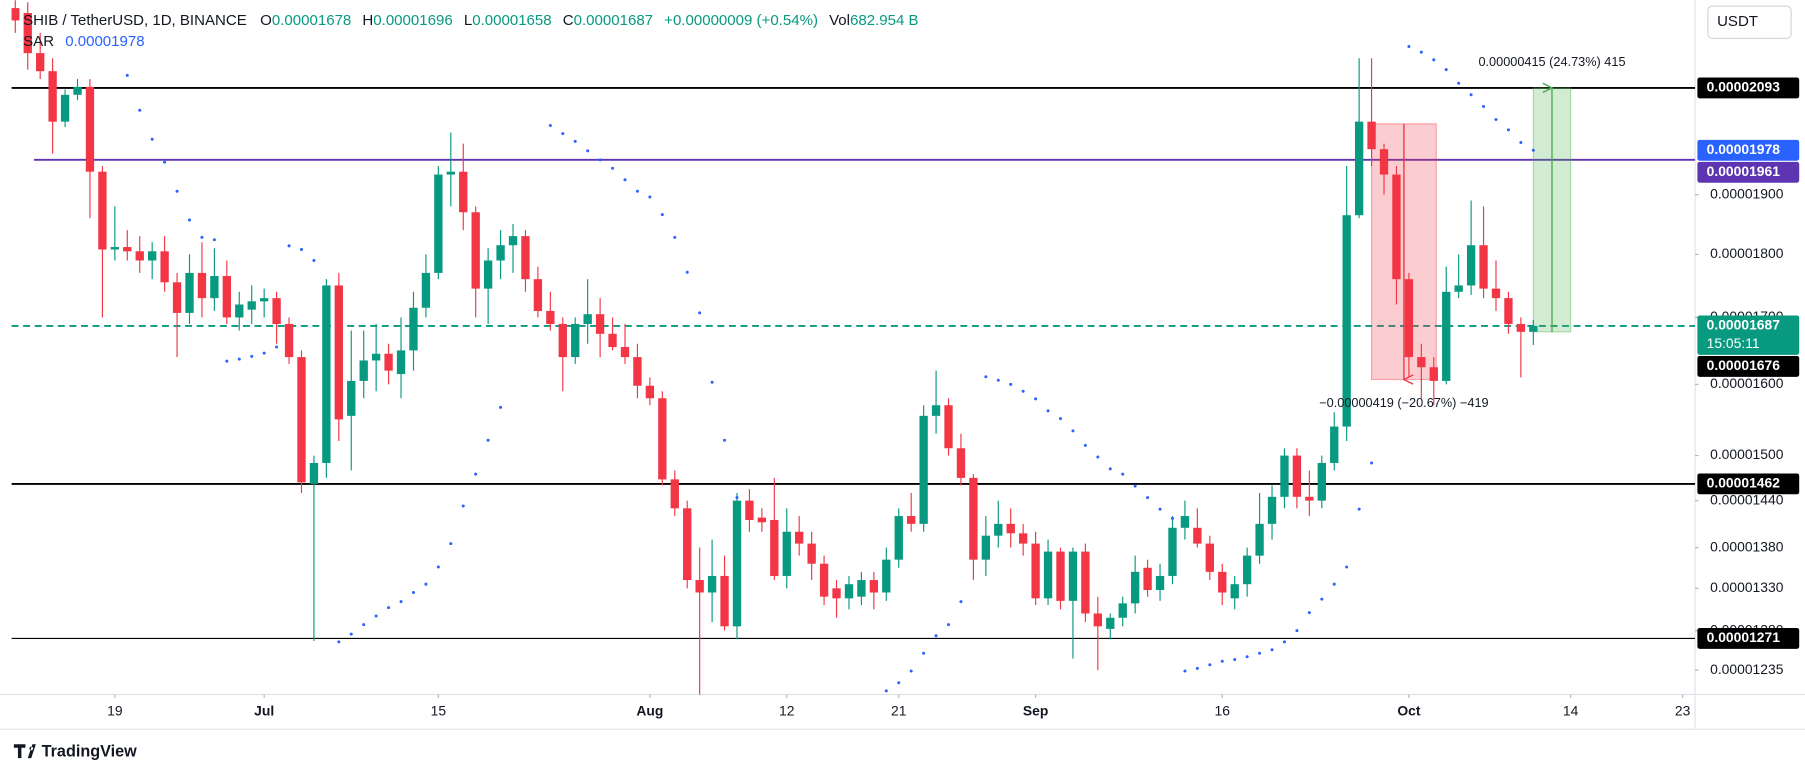 The width and height of the screenshot is (1805, 770). Describe the element at coordinates (1744, 365) in the screenshot. I see `price-badge-label: 0.00001676` at that location.